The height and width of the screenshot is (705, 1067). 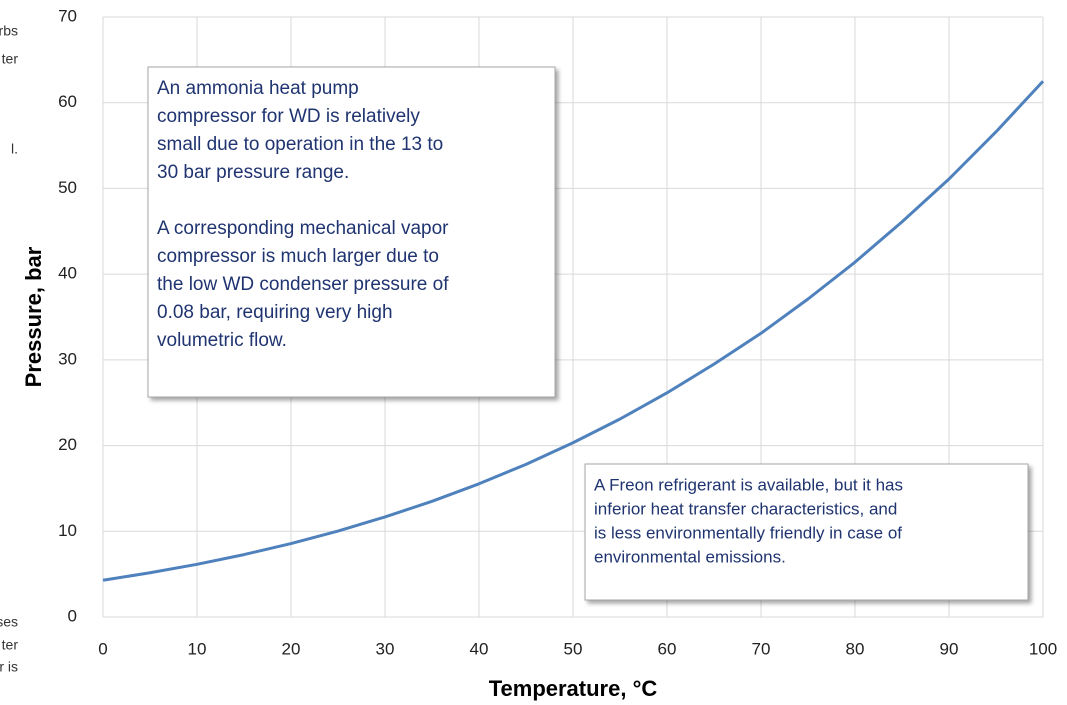 What do you see at coordinates (67, 273) in the screenshot?
I see `y-tick-label: 40` at bounding box center [67, 273].